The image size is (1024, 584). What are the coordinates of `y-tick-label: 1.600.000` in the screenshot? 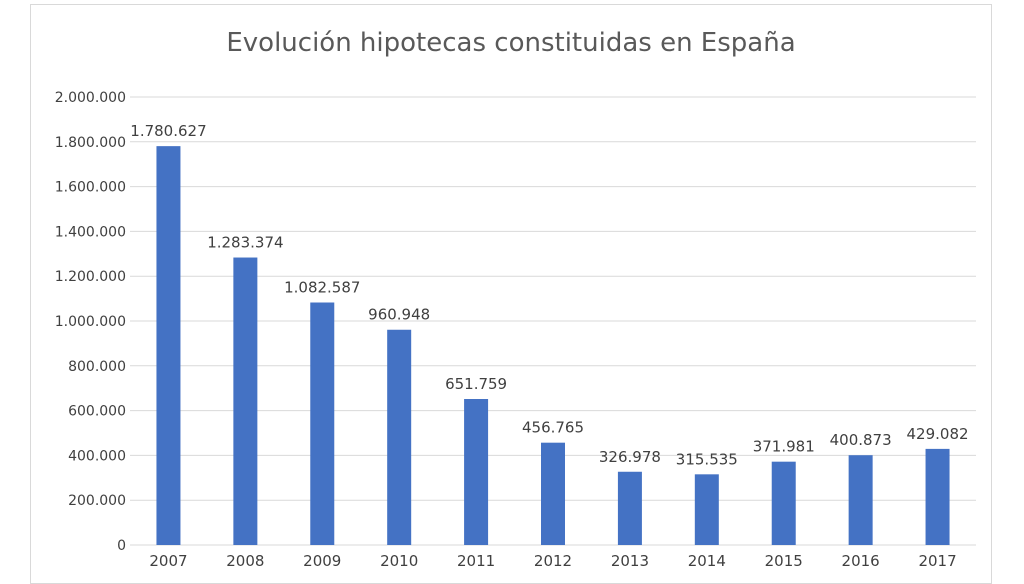 It's located at (90, 188).